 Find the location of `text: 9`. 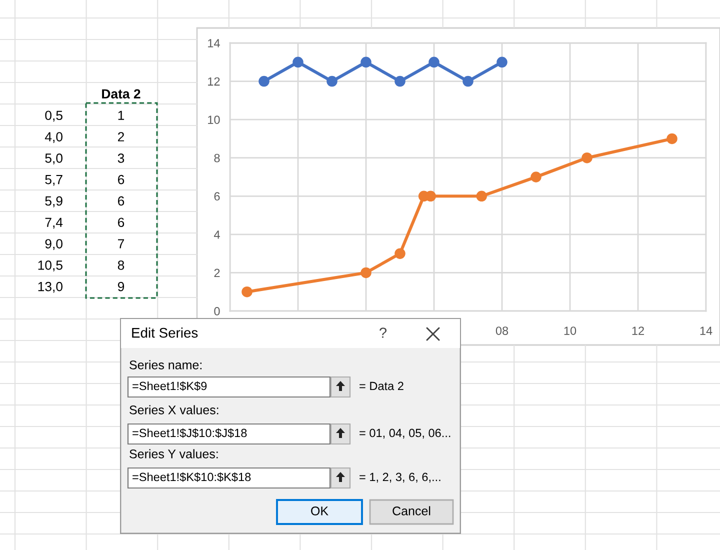

text: 9 is located at coordinates (121, 287).